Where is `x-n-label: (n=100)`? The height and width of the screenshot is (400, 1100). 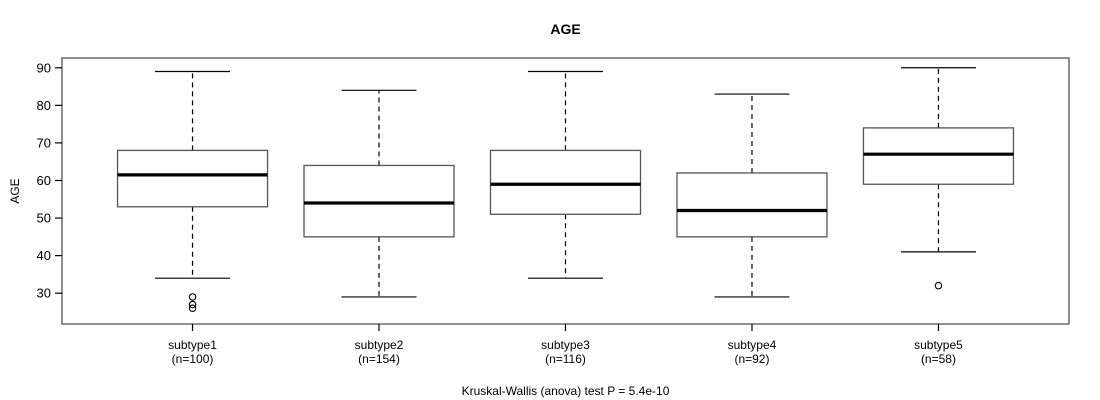
x-n-label: (n=100) is located at coordinates (193, 359).